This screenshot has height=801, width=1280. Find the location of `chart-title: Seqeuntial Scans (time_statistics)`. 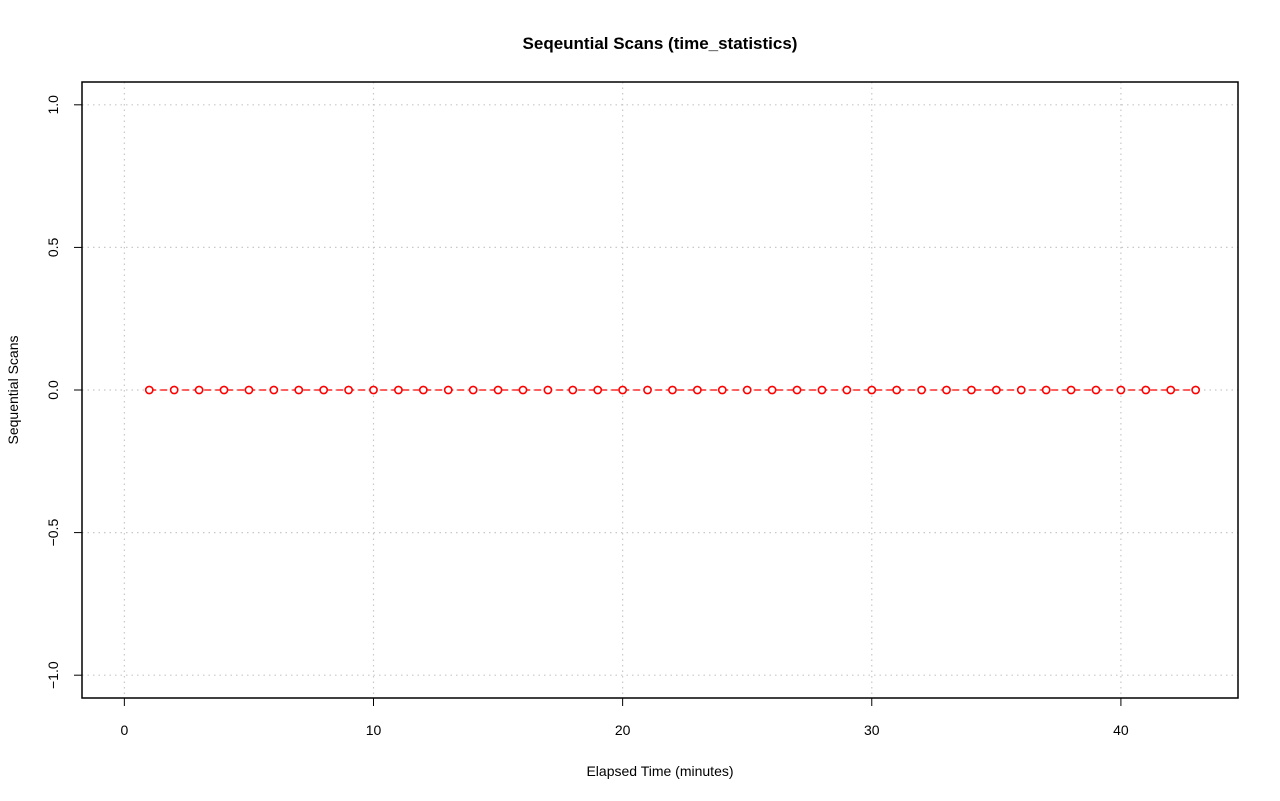

chart-title: Seqeuntial Scans (time_statistics) is located at coordinates (660, 43).